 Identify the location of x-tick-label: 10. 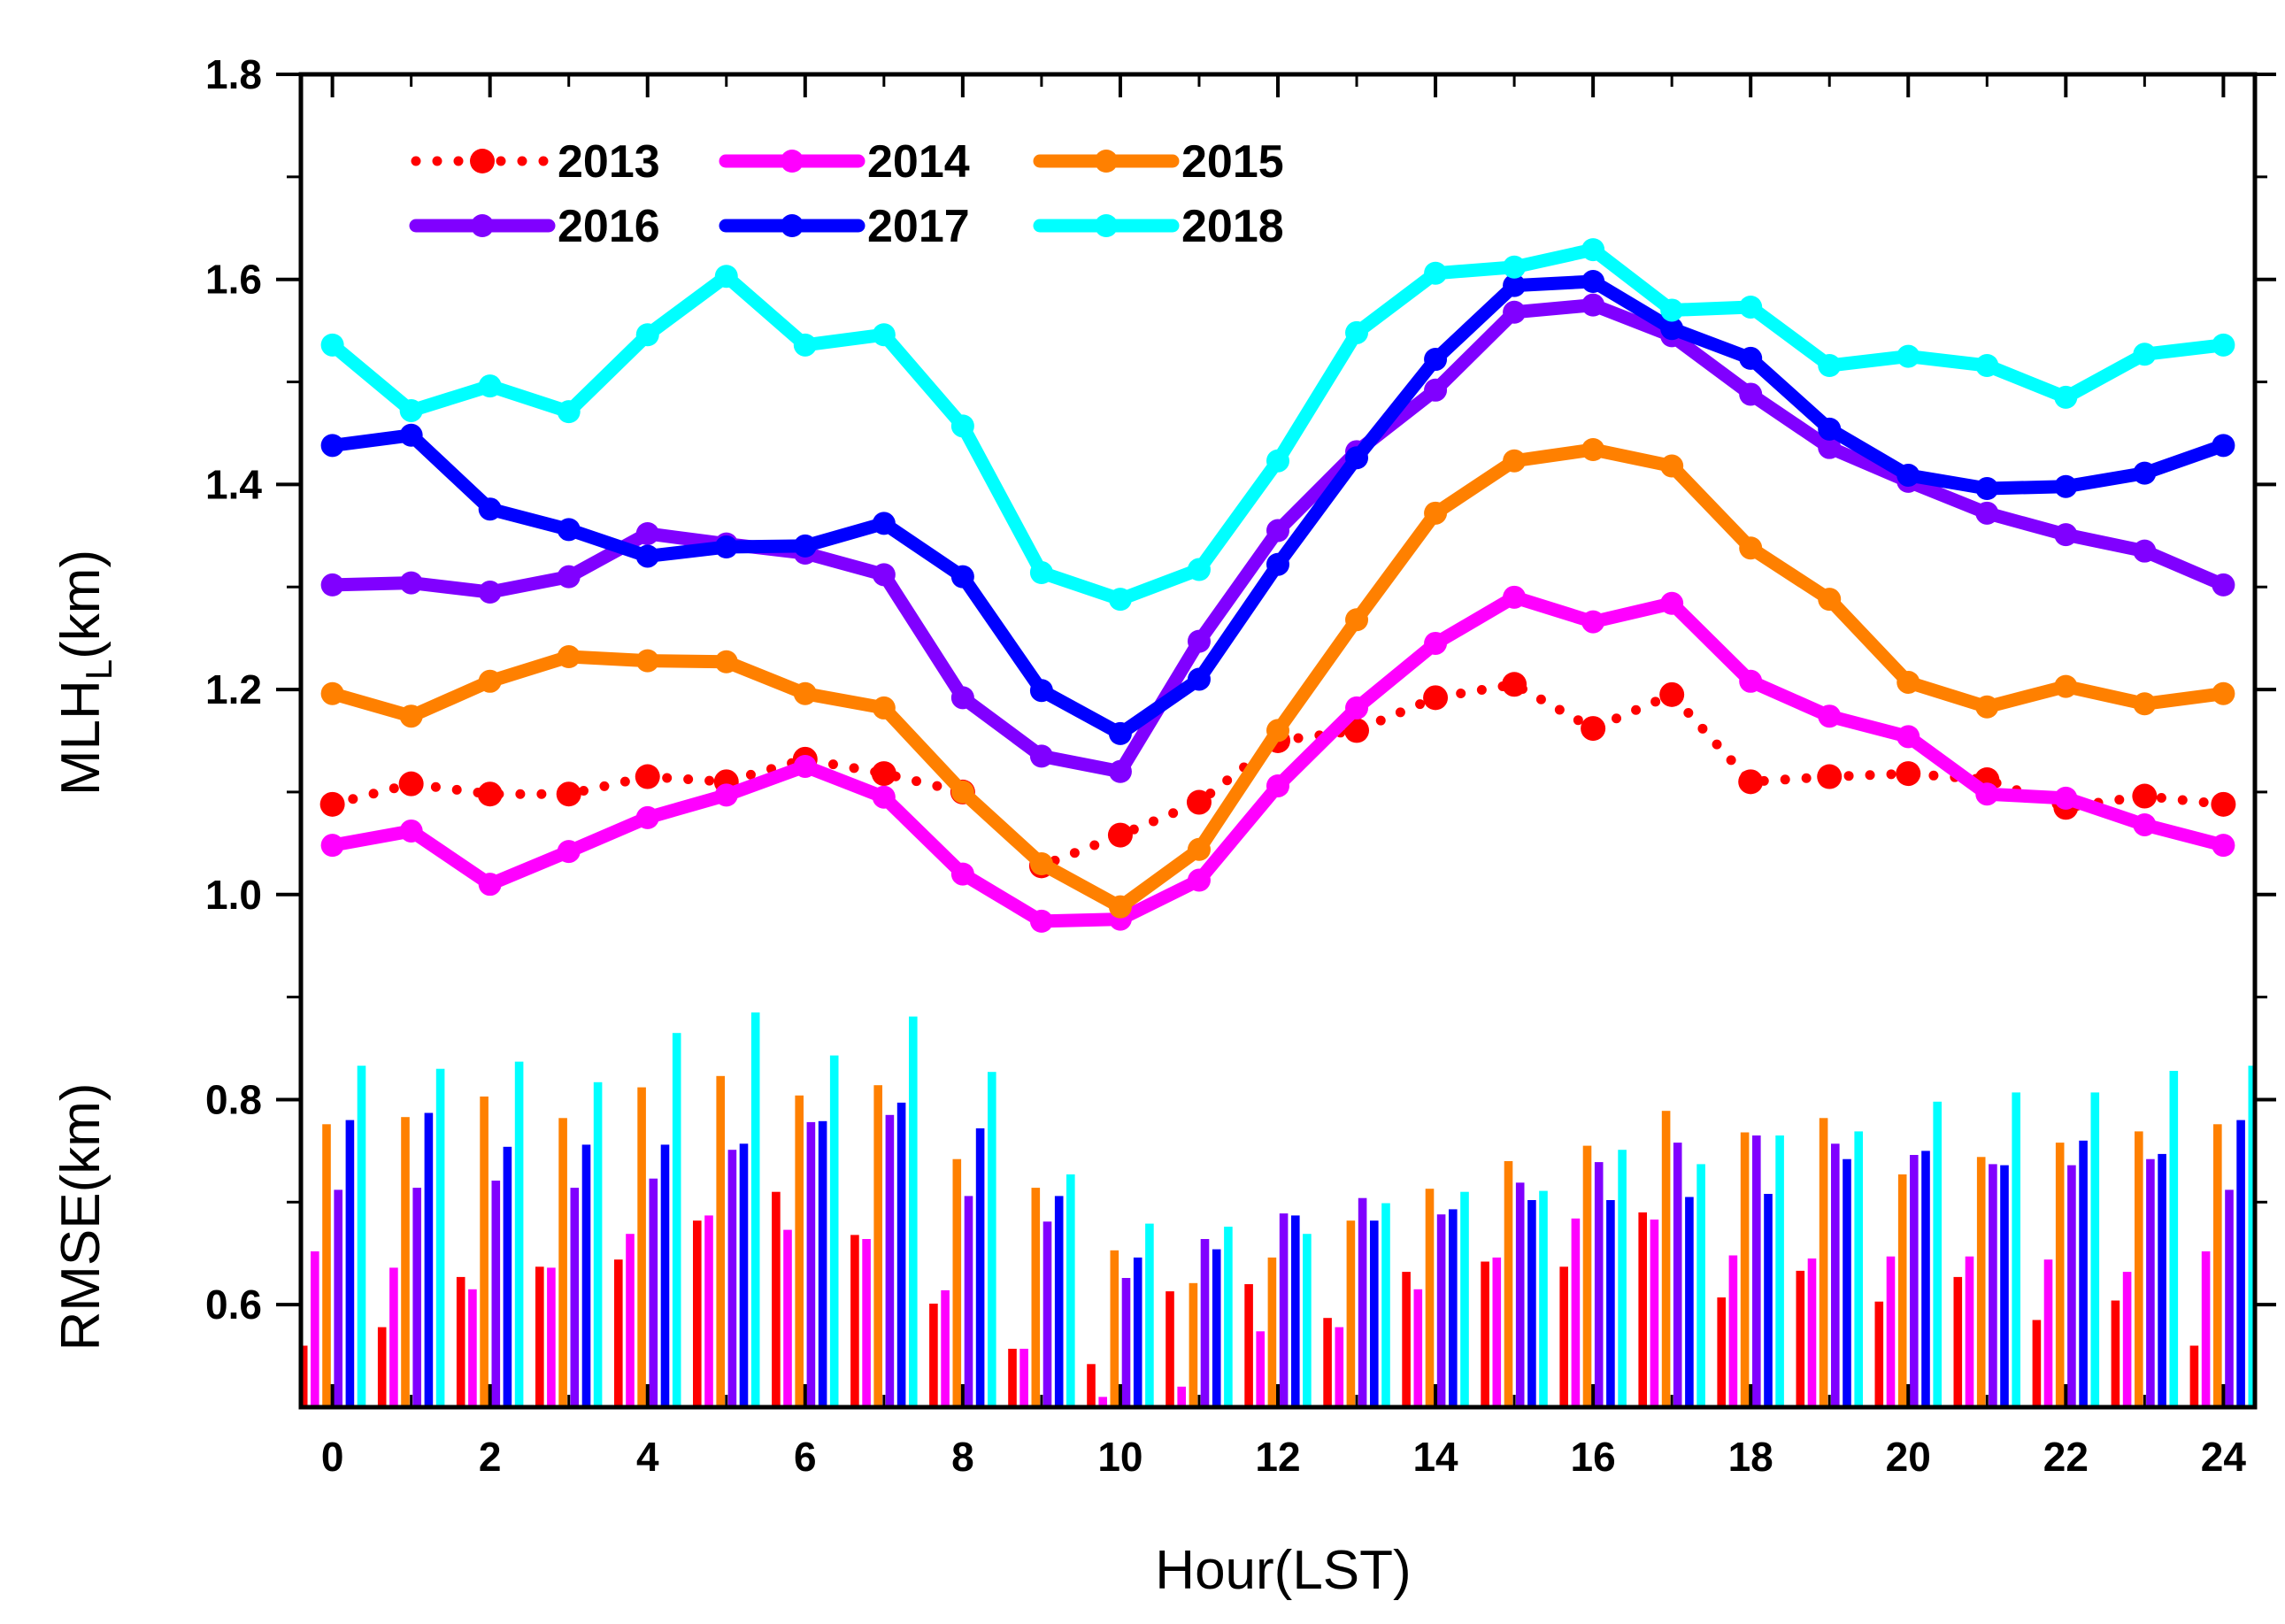
(1119, 1457).